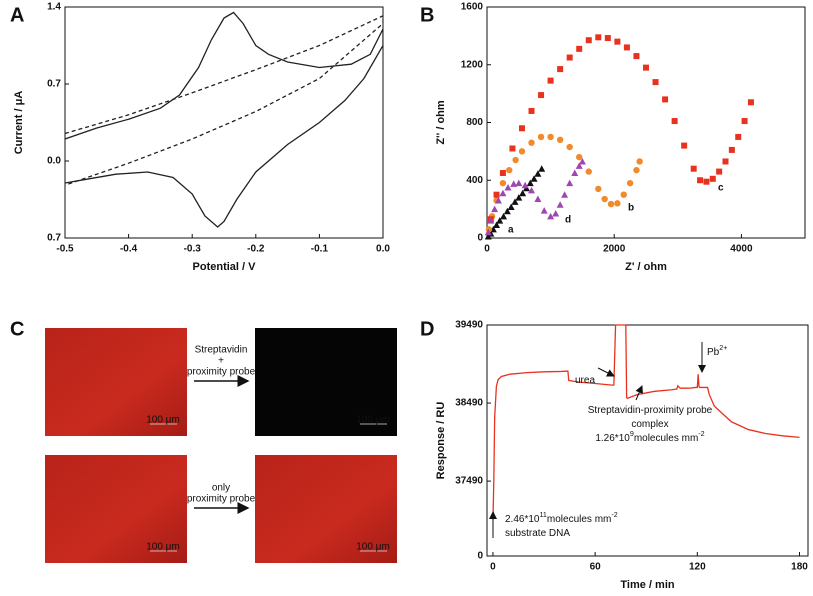 The height and width of the screenshot is (596, 813). I want to click on annotation-part: Streptavidin-proximity probe, so click(650, 410).